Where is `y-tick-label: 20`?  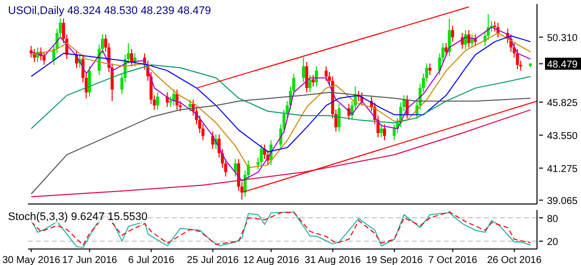
y-tick-label: 20 is located at coordinates (553, 242).